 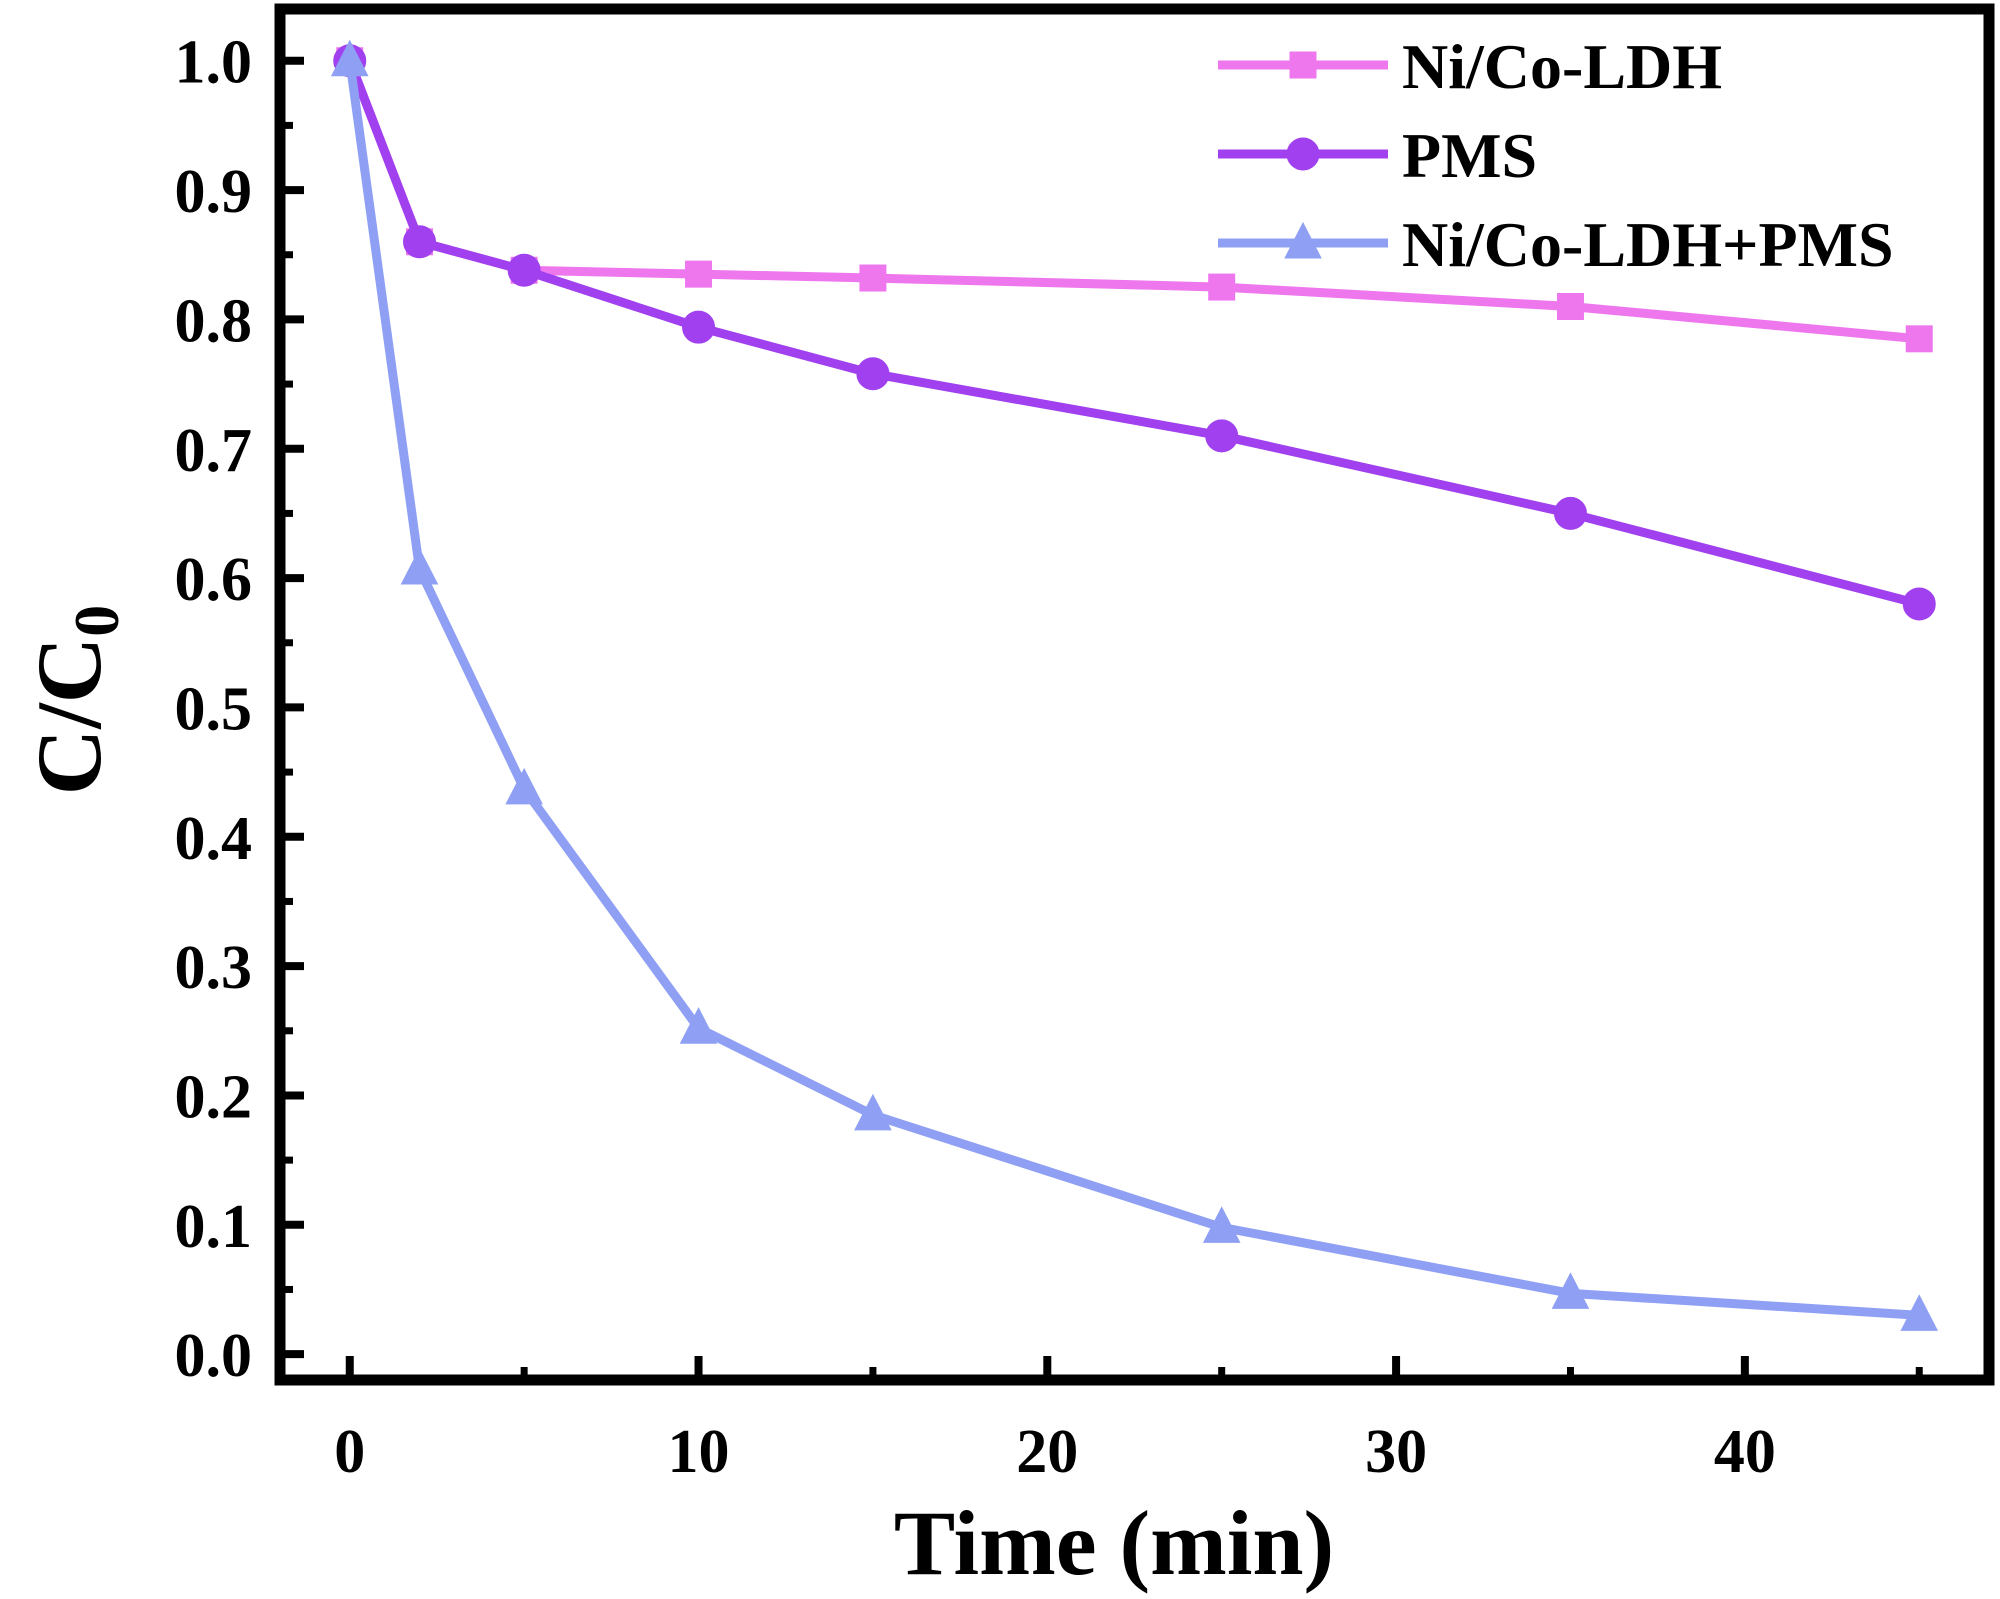 What do you see at coordinates (214, 321) in the screenshot?
I see `y-tick-label: 0.8` at bounding box center [214, 321].